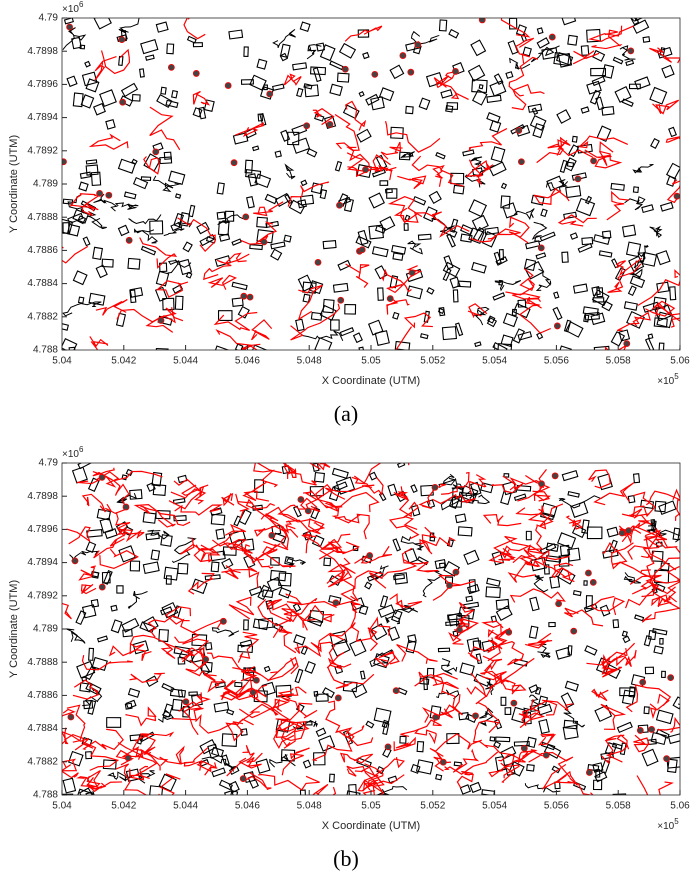 This screenshot has height=884, width=692. I want to click on y-tick-label: 4.788, so click(45, 795).